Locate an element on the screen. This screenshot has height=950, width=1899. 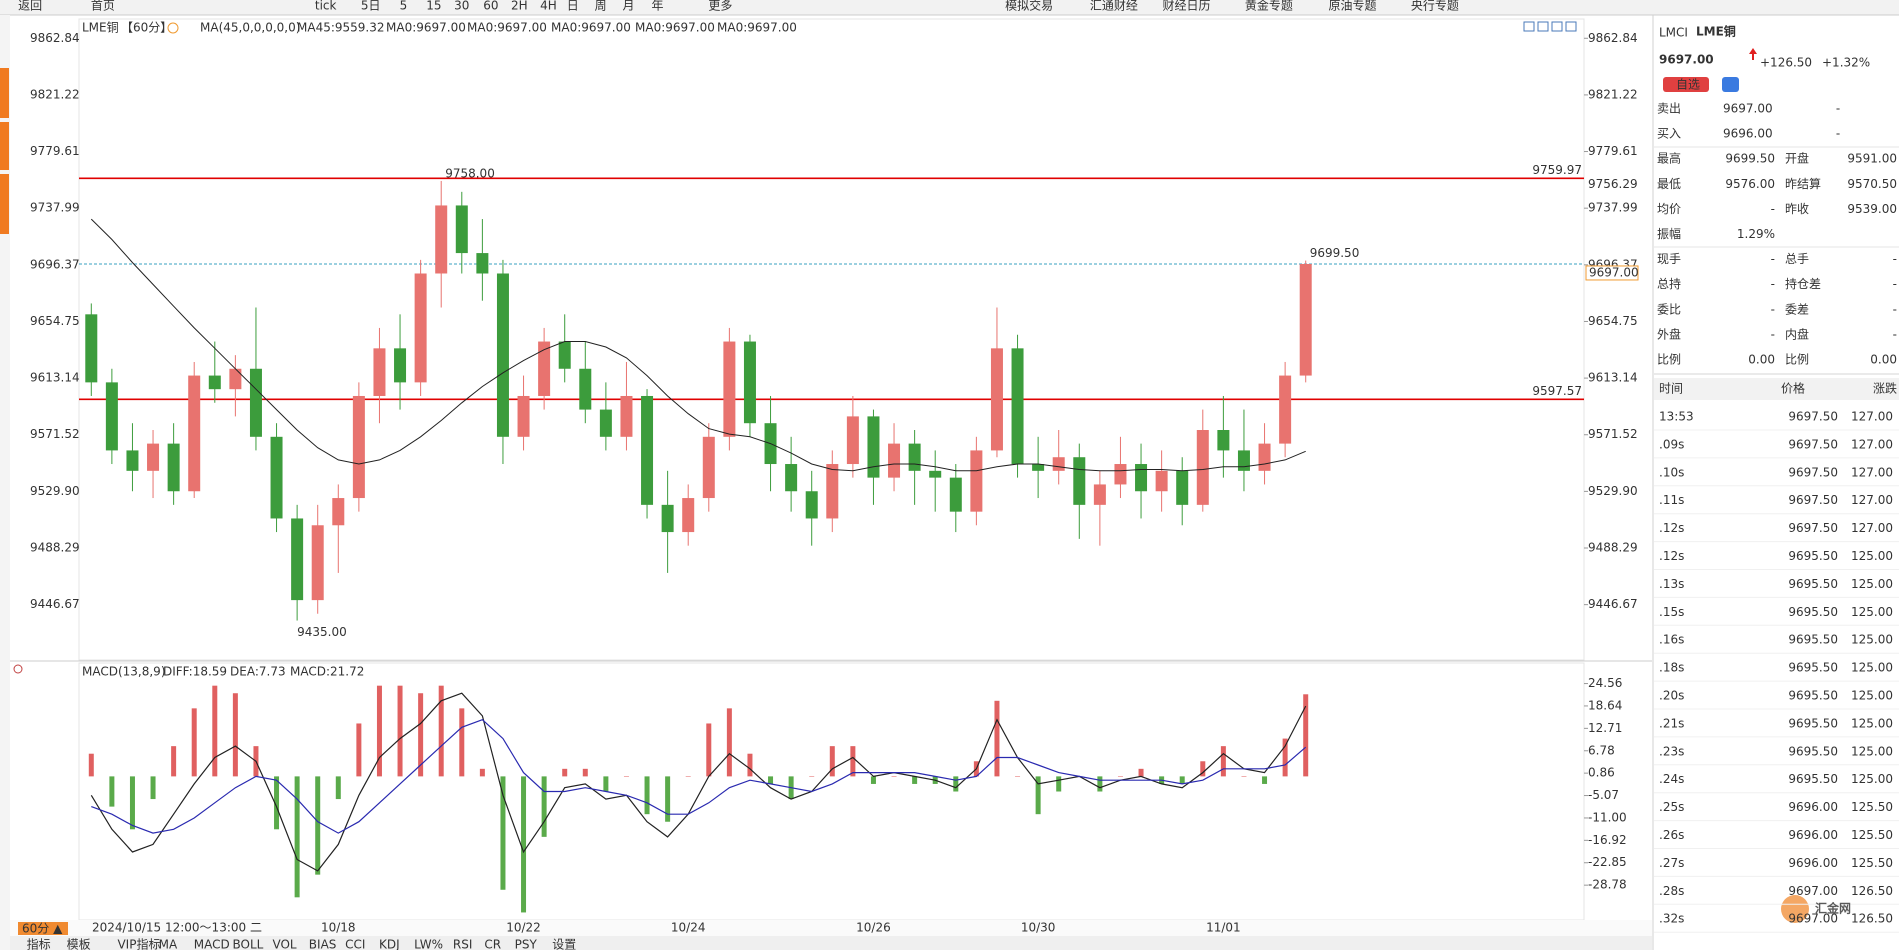
left-strip is located at coordinates (5, 482).